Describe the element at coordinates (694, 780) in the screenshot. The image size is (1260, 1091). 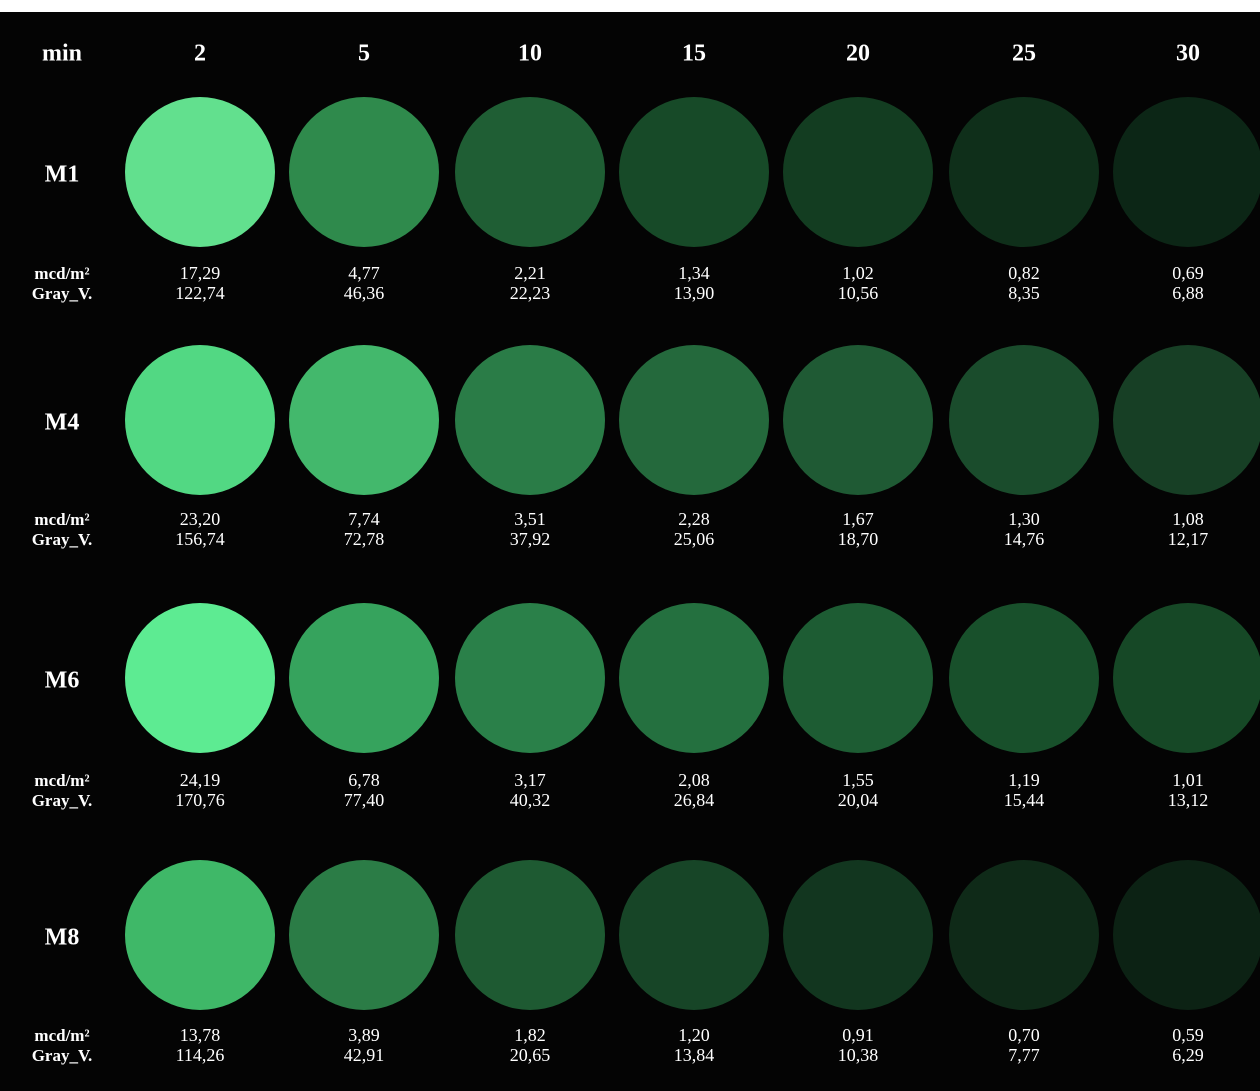
I see `luminance-value: 2,08` at that location.